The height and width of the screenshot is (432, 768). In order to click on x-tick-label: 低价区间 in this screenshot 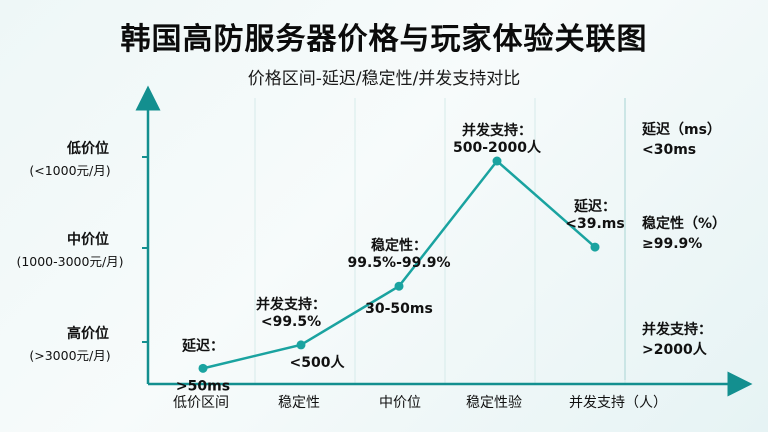, I will do `click(201, 403)`.